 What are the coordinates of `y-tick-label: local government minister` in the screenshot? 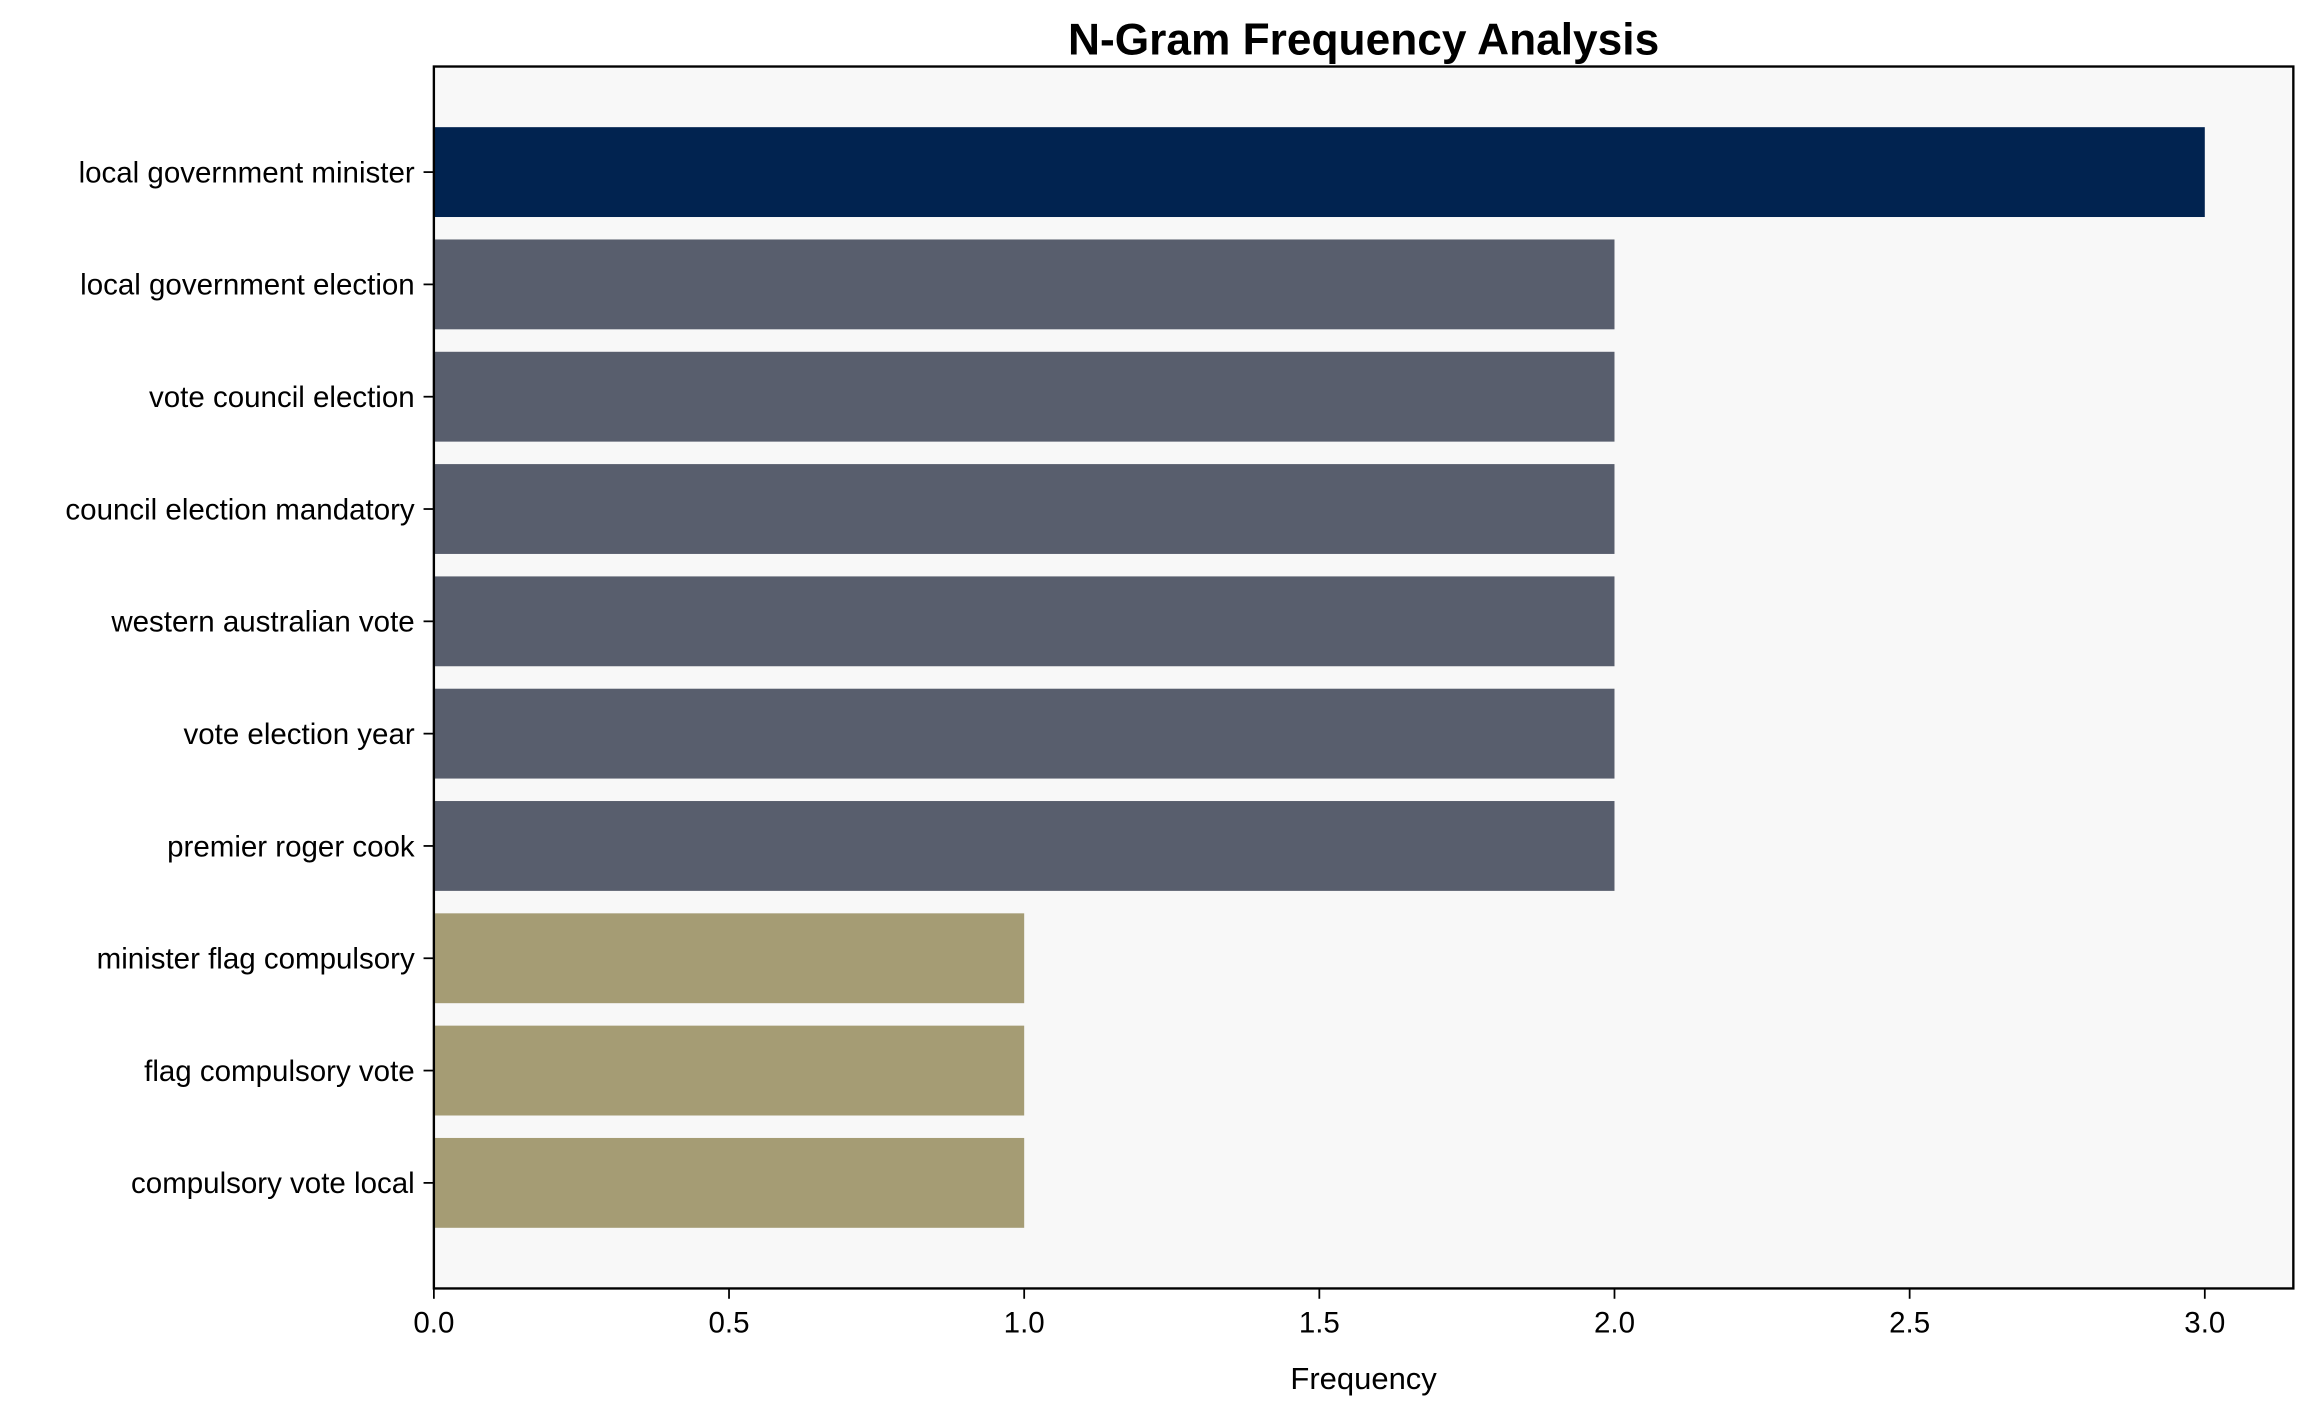 It's located at (247, 172).